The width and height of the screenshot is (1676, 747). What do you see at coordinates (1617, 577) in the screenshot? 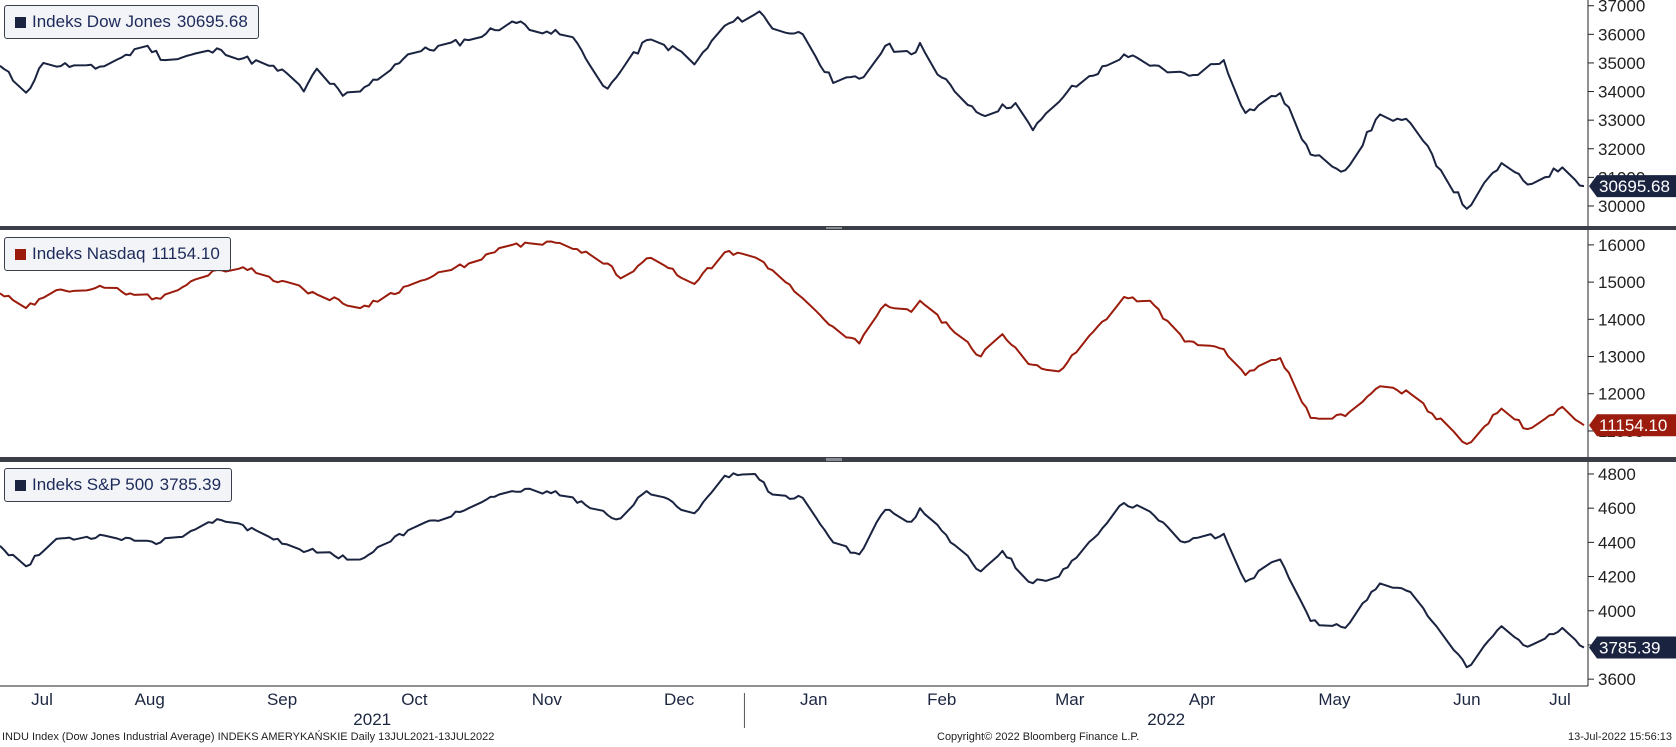
I see `y-tick-label: 4200` at bounding box center [1617, 577].